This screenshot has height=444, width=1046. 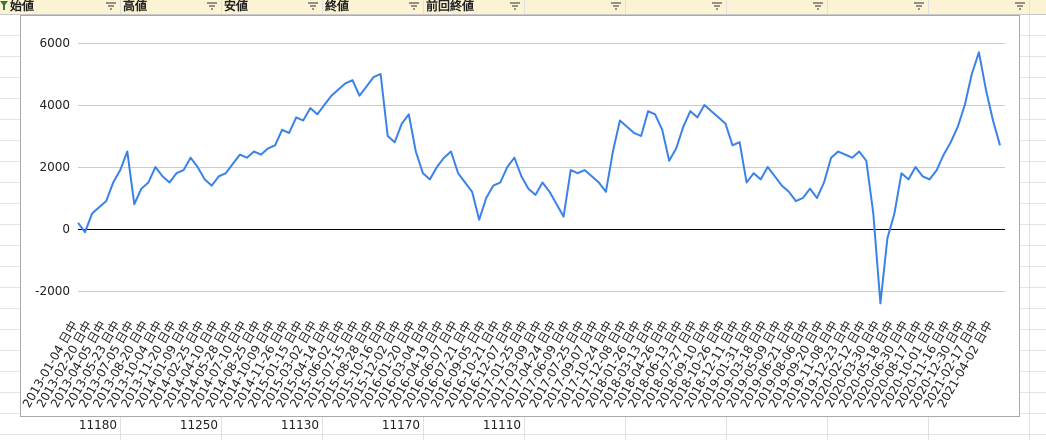 I want to click on cell-value: 11250, so click(x=199, y=425).